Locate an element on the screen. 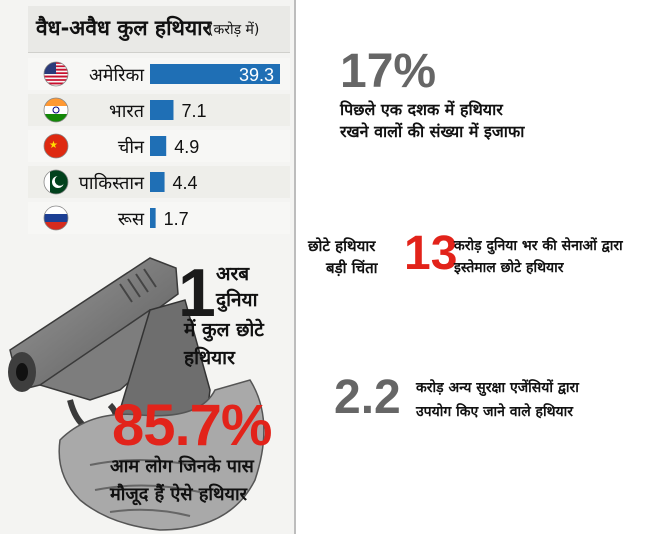 The image size is (650, 540). civilian-share-number: 85.7% is located at coordinates (192, 425).